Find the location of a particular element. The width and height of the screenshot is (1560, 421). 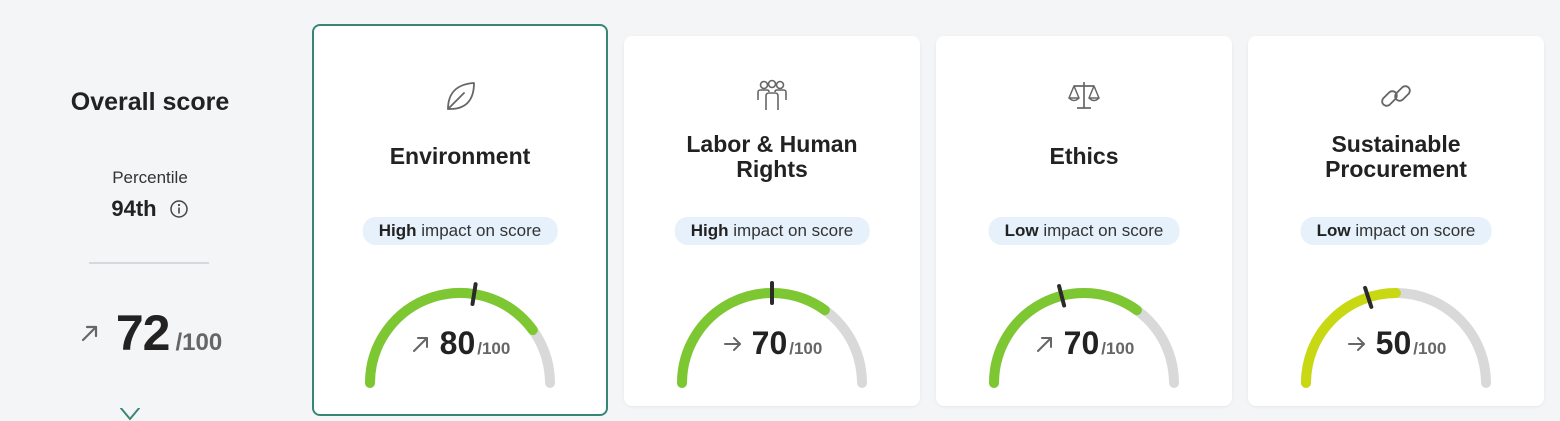

category-title-line: Procurement is located at coordinates (1396, 169).